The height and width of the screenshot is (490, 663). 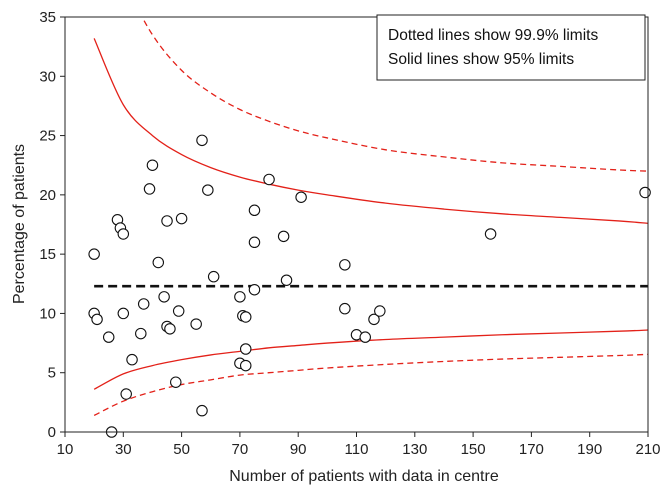 I want to click on y-tick-label: 35, so click(x=47, y=17).